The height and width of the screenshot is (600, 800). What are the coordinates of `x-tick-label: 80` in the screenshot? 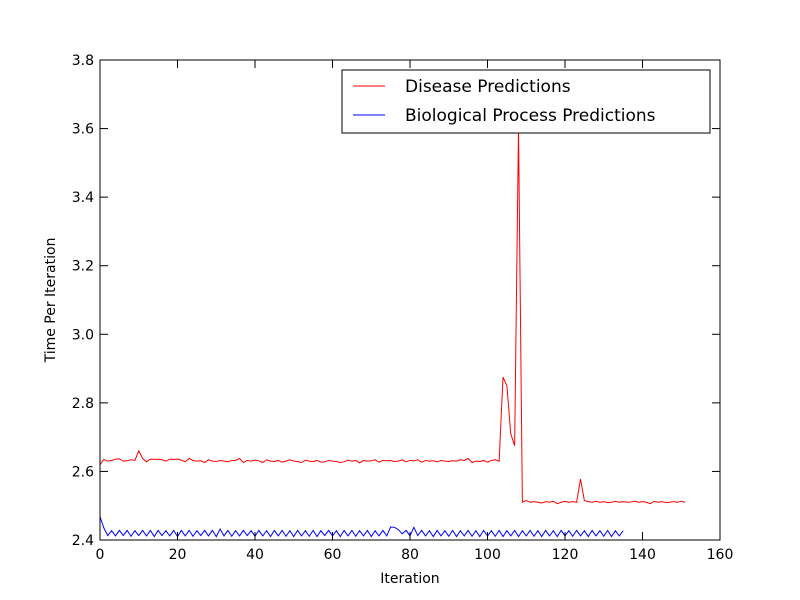 It's located at (410, 555).